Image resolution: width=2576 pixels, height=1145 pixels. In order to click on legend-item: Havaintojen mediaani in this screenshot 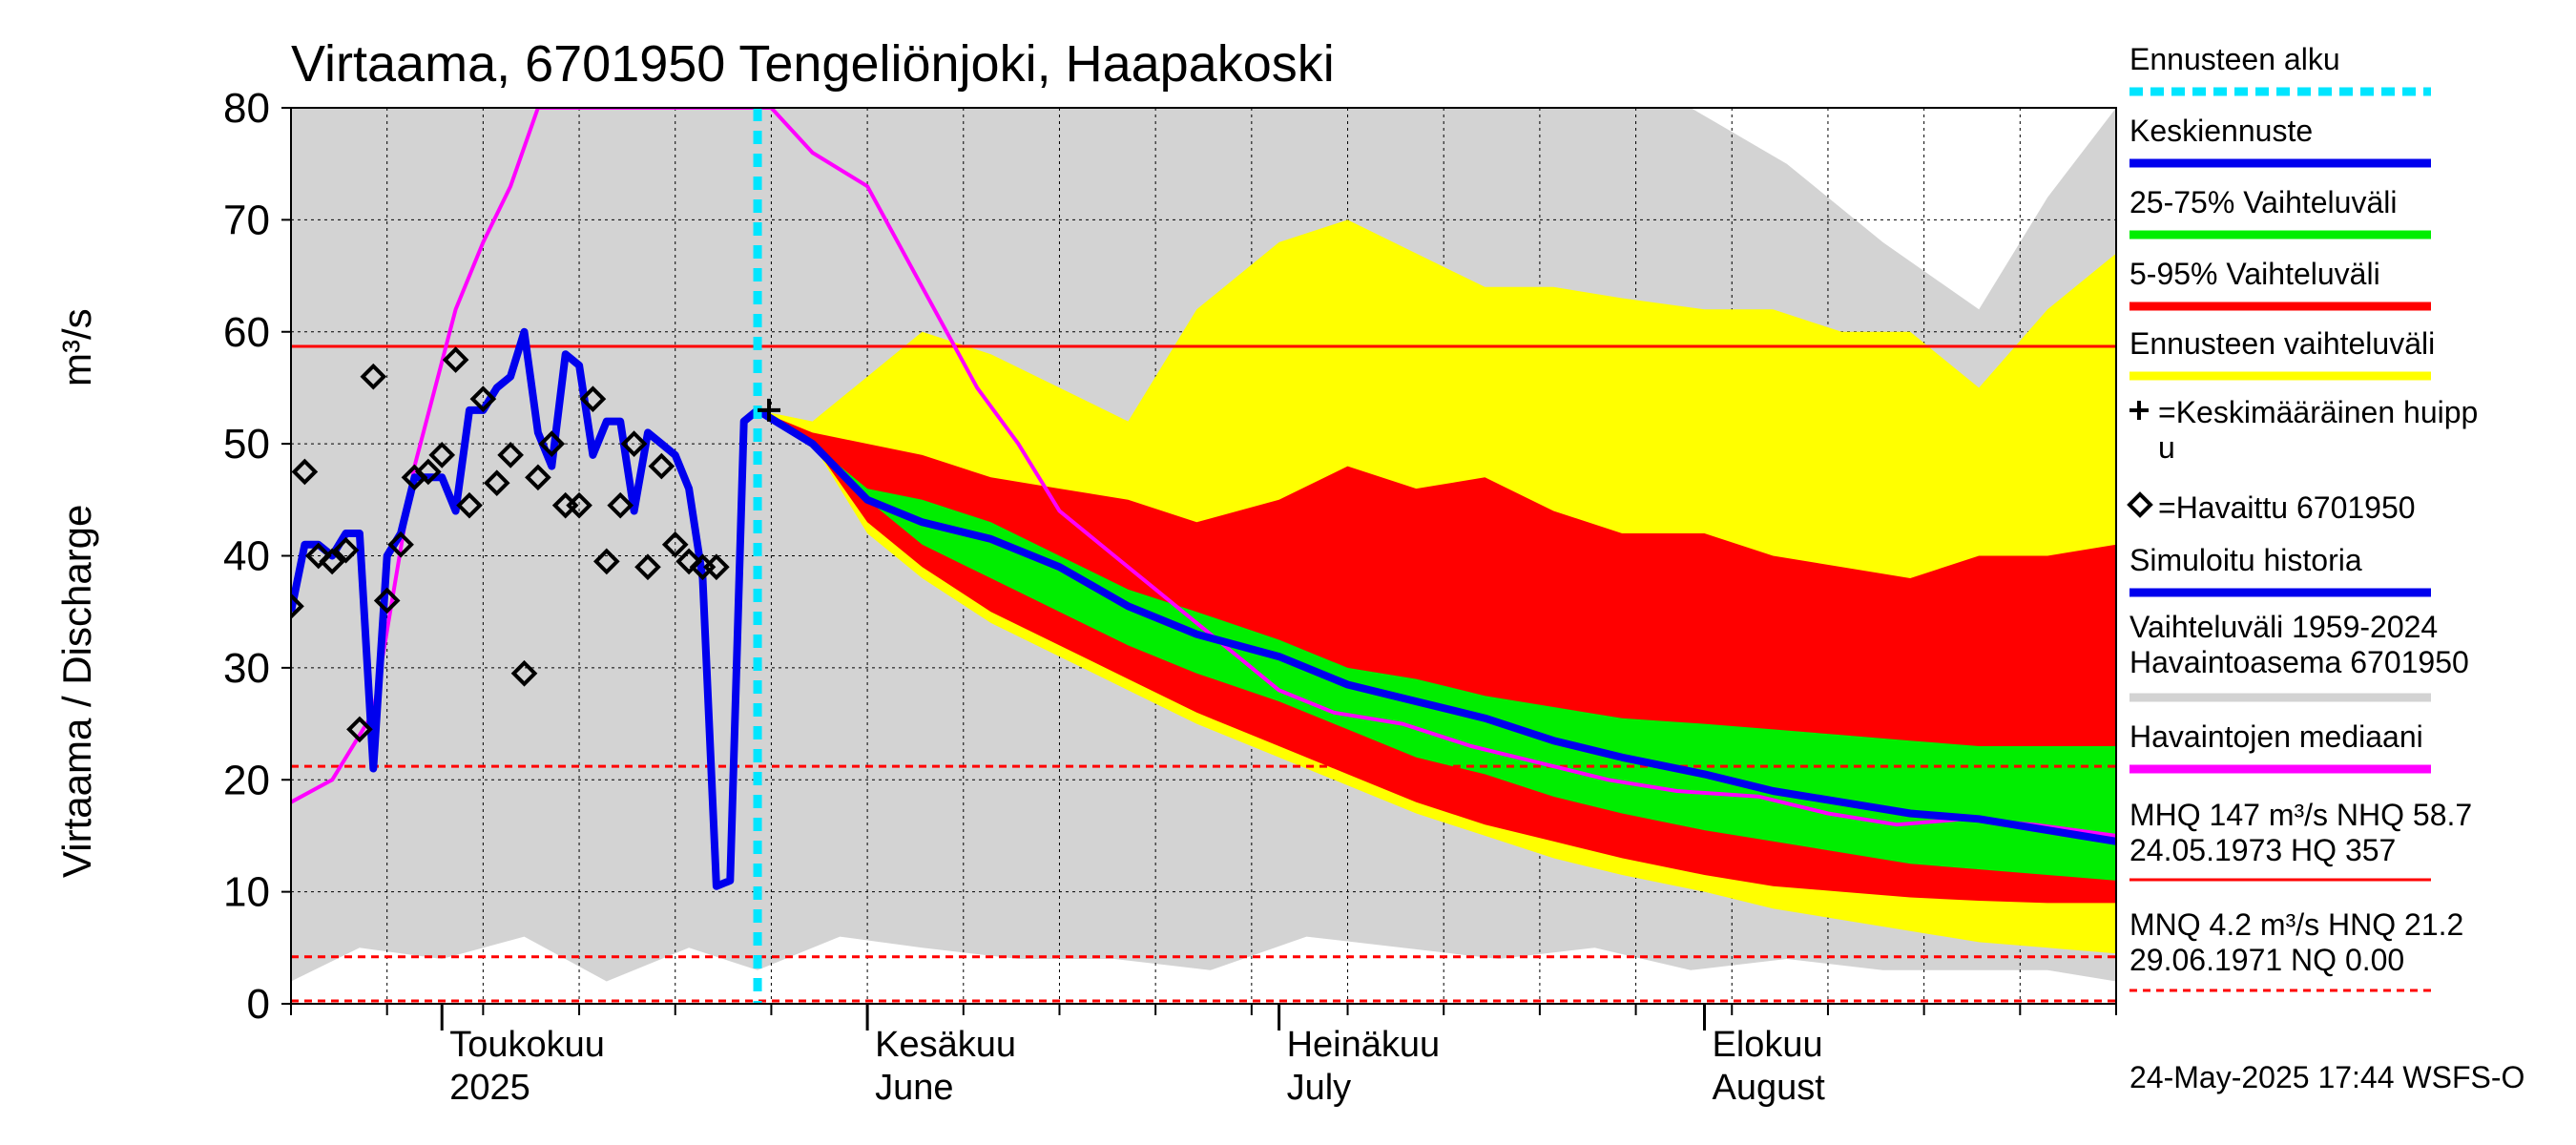, I will do `click(2280, 747)`.